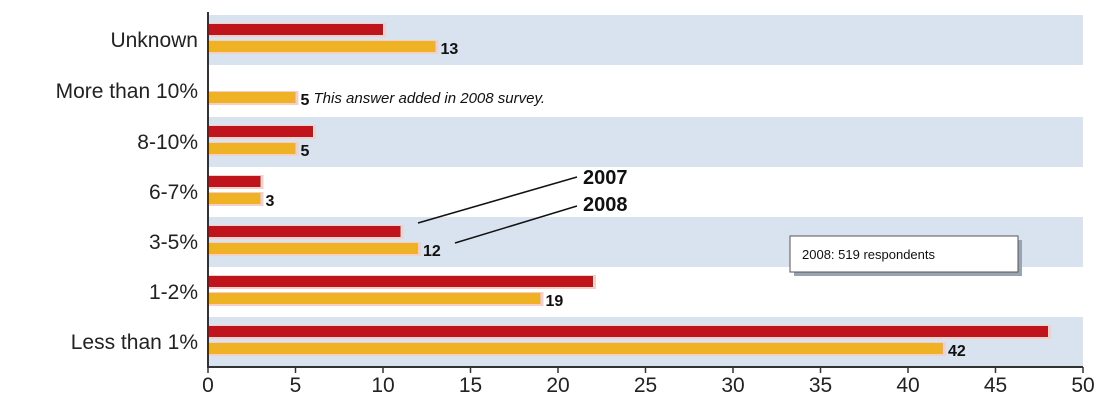 The image size is (1101, 396). I want to click on x-tick-label: 45, so click(995, 385).